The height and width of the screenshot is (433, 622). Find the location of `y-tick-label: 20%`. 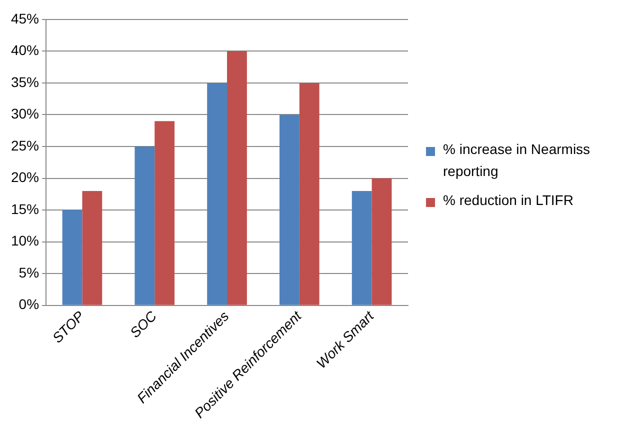

y-tick-label: 20% is located at coordinates (25, 177).